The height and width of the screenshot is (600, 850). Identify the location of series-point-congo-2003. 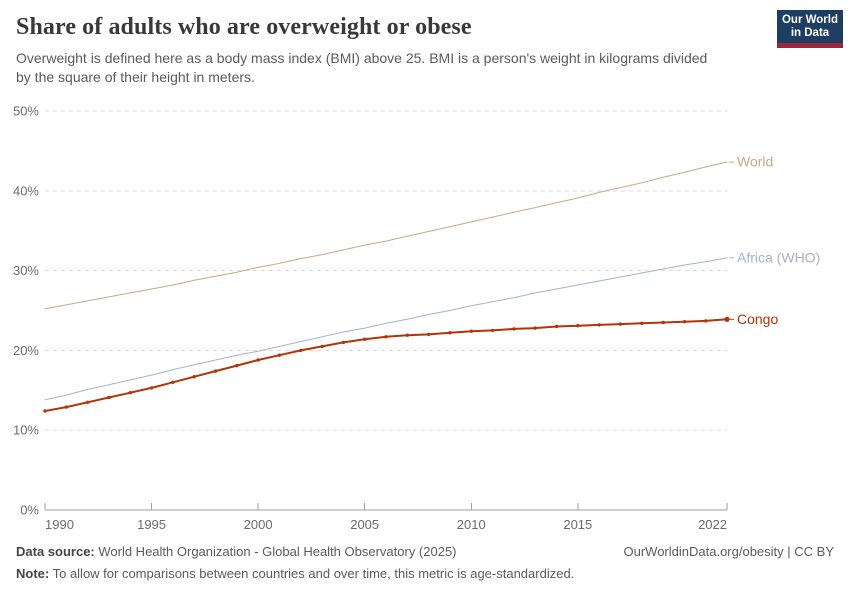
(322, 346).